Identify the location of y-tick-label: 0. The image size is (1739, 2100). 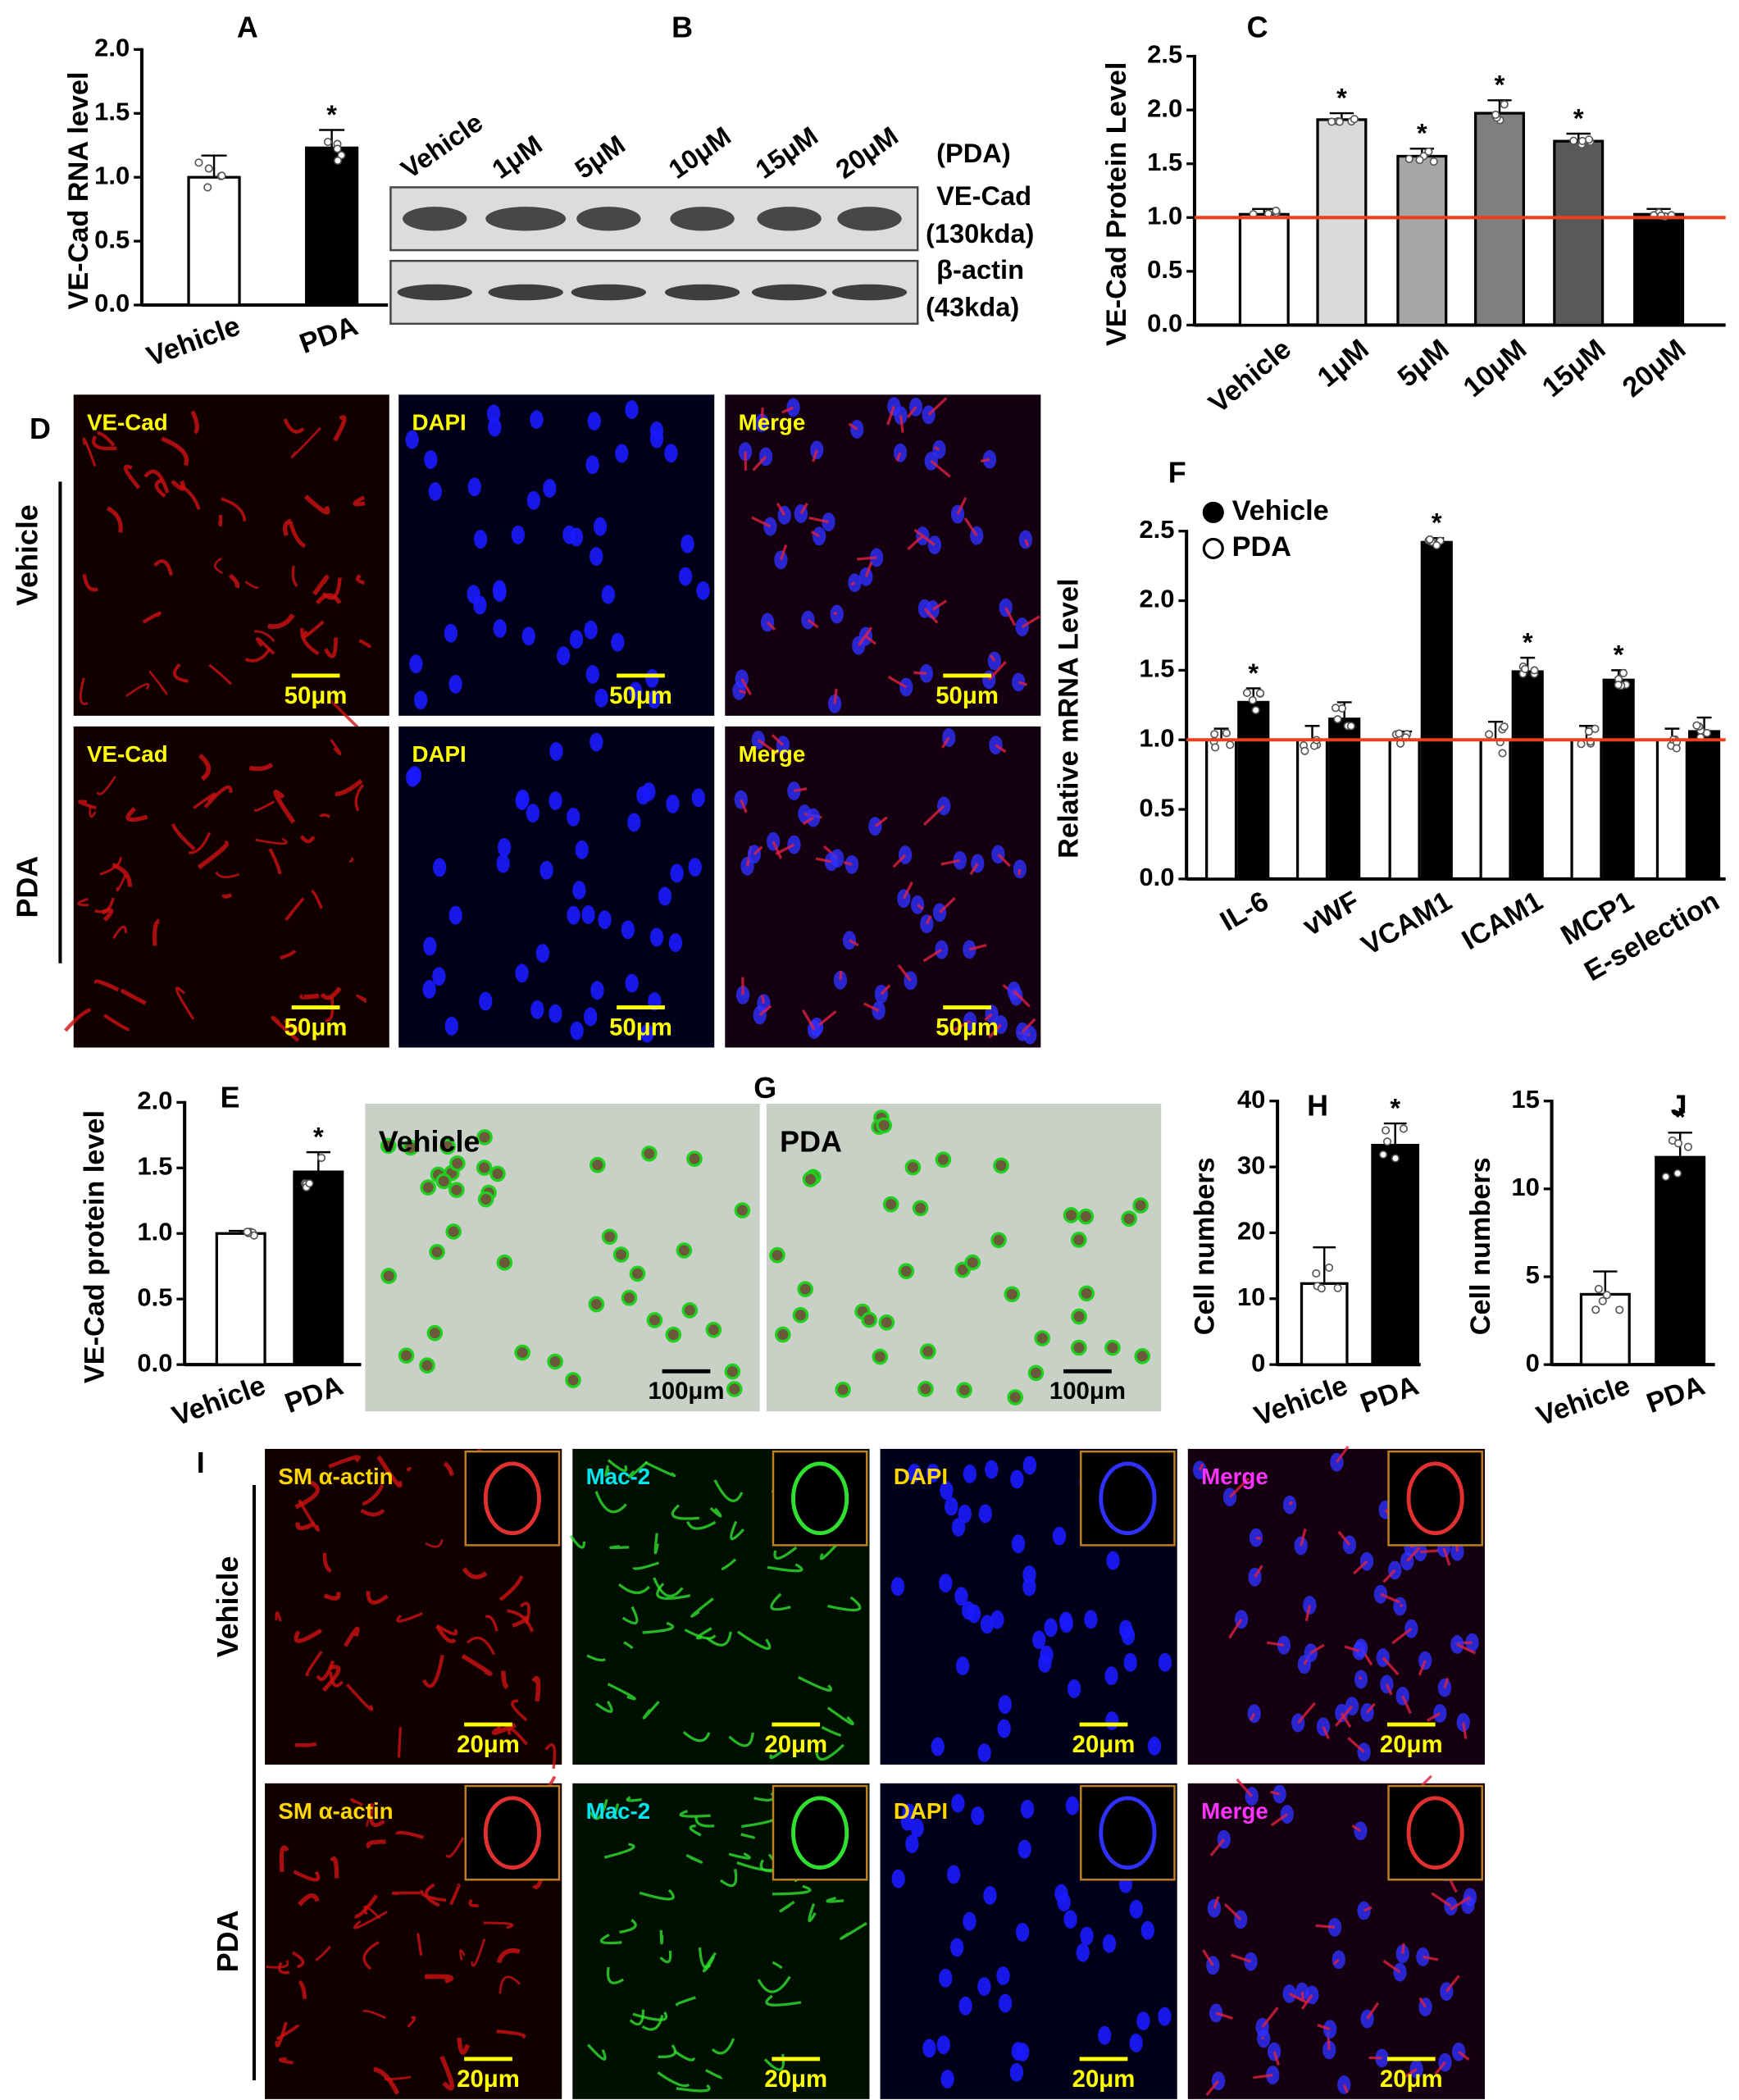
(1258, 1362).